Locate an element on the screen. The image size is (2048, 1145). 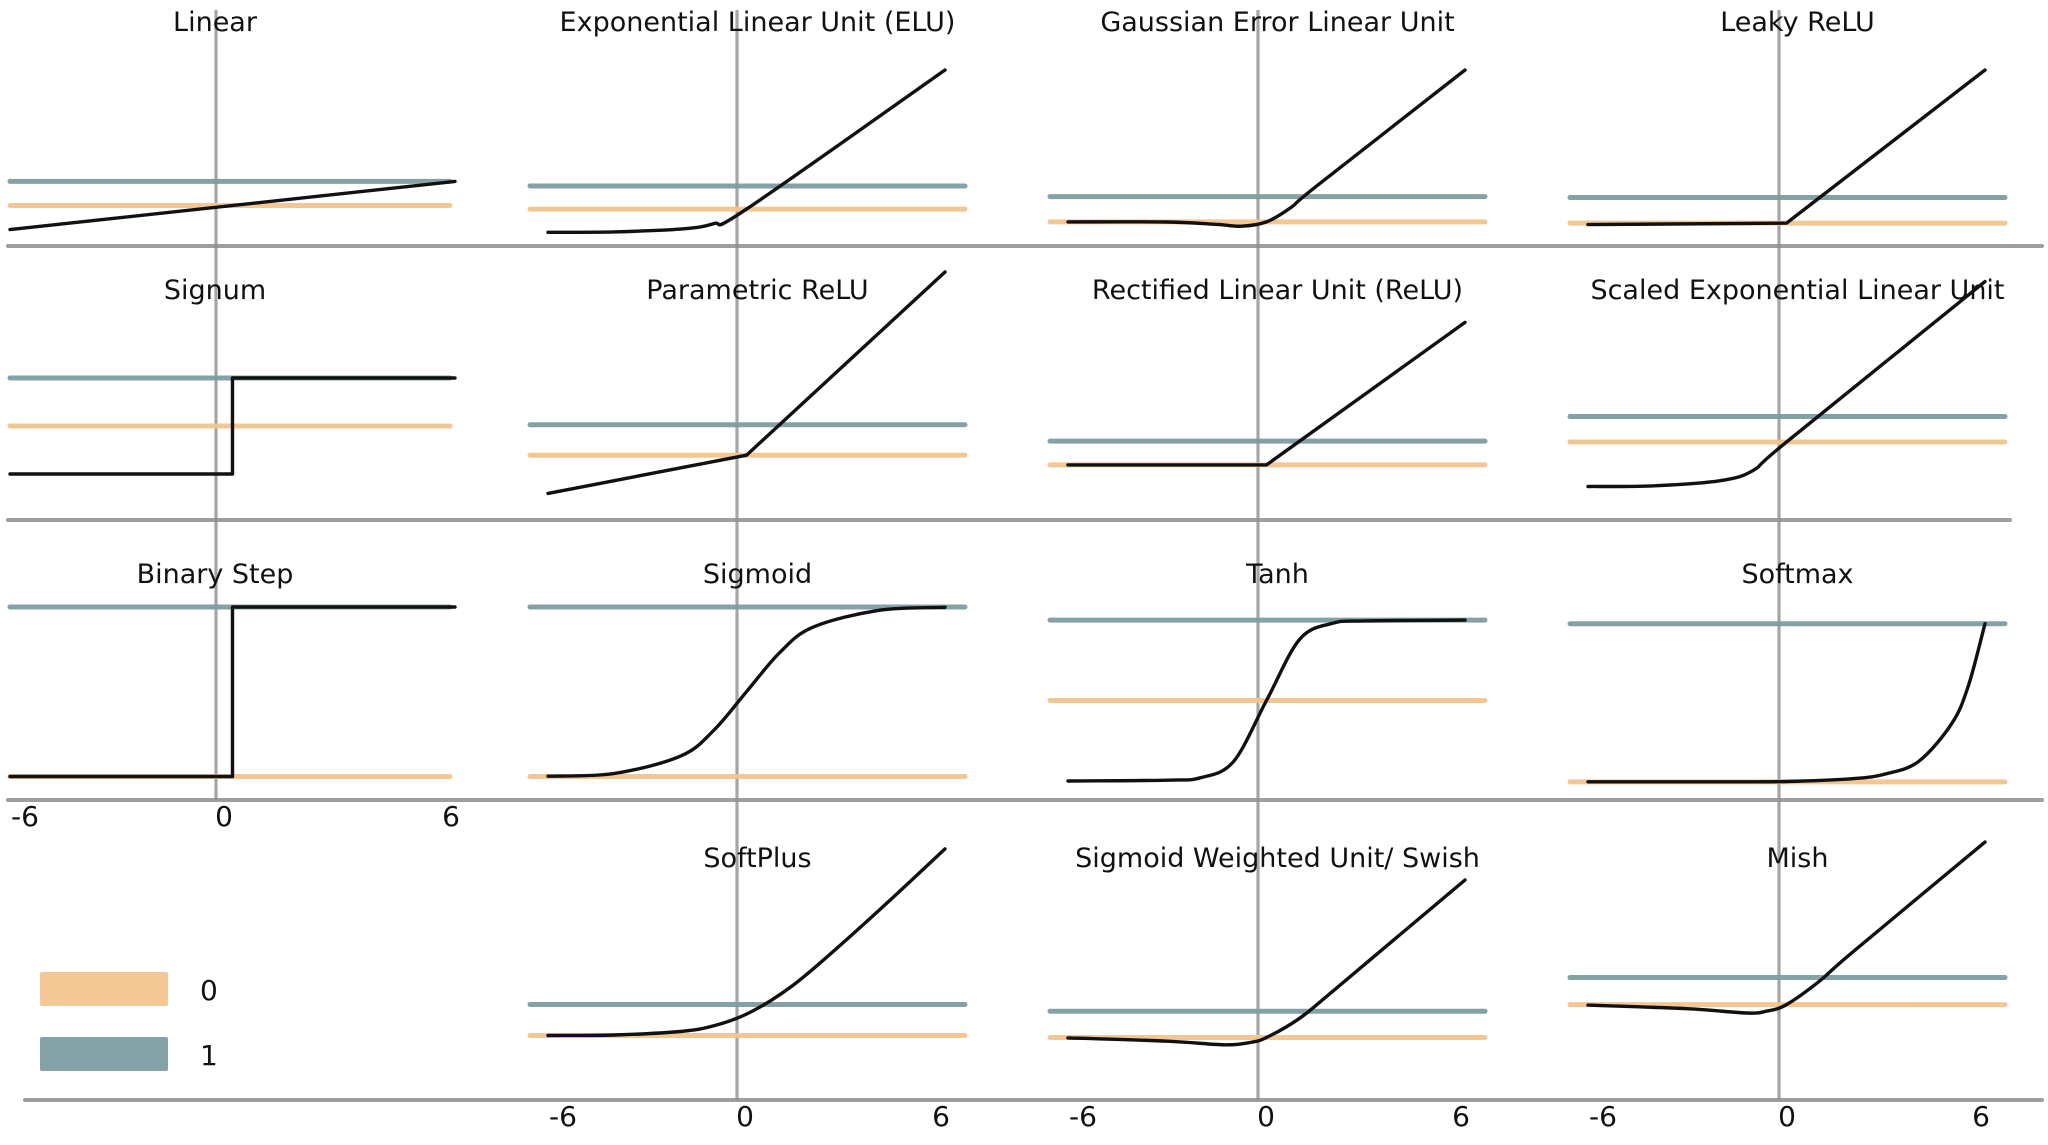
legend: 01 is located at coordinates (129, 1022).